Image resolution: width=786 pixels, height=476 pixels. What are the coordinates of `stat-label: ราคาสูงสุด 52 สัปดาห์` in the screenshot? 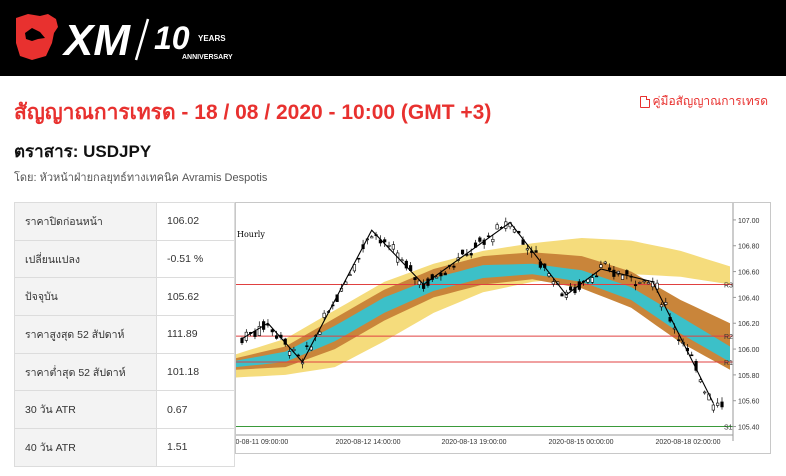 It's located at (85, 334).